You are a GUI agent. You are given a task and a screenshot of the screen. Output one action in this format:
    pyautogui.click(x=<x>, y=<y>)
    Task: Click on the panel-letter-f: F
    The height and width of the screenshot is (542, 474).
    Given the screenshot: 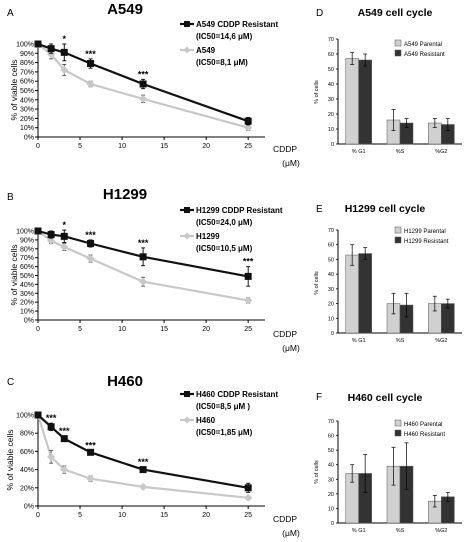 What is the action you would take?
    pyautogui.click(x=319, y=397)
    